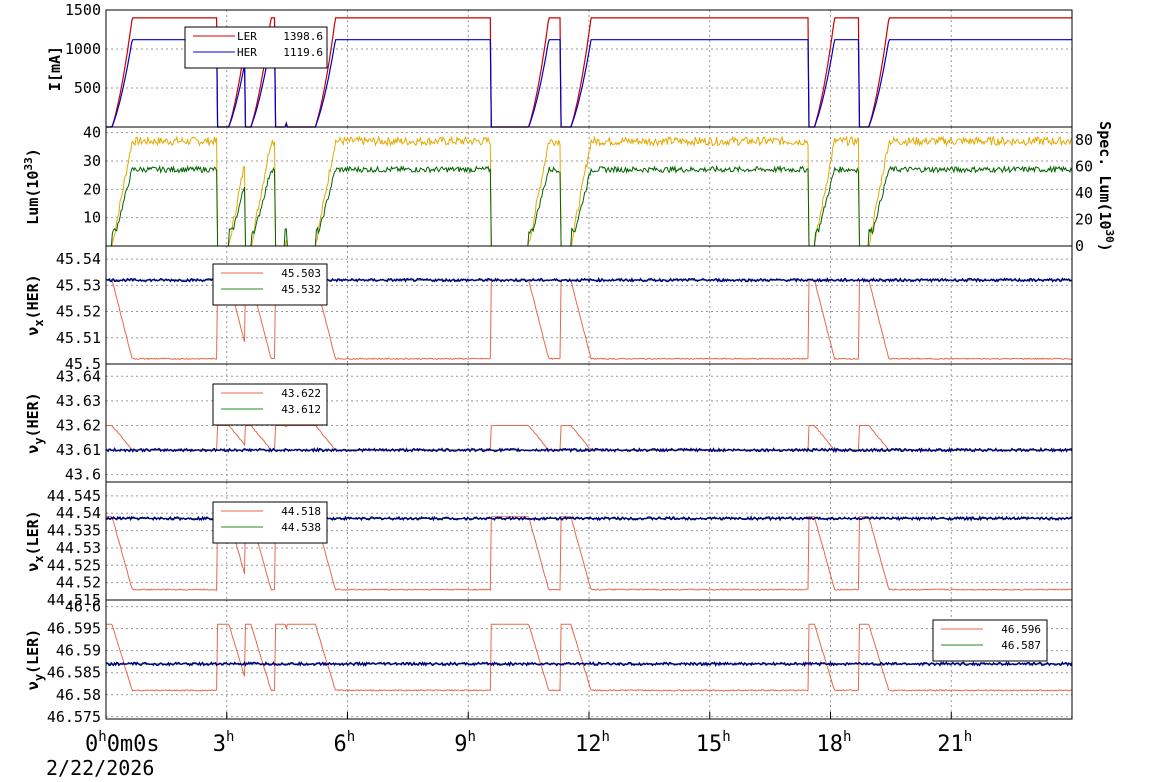 Image resolution: width=1154 pixels, height=782 pixels. I want to click on legend: LER 1398.6 HER 1119.6, so click(256, 47).